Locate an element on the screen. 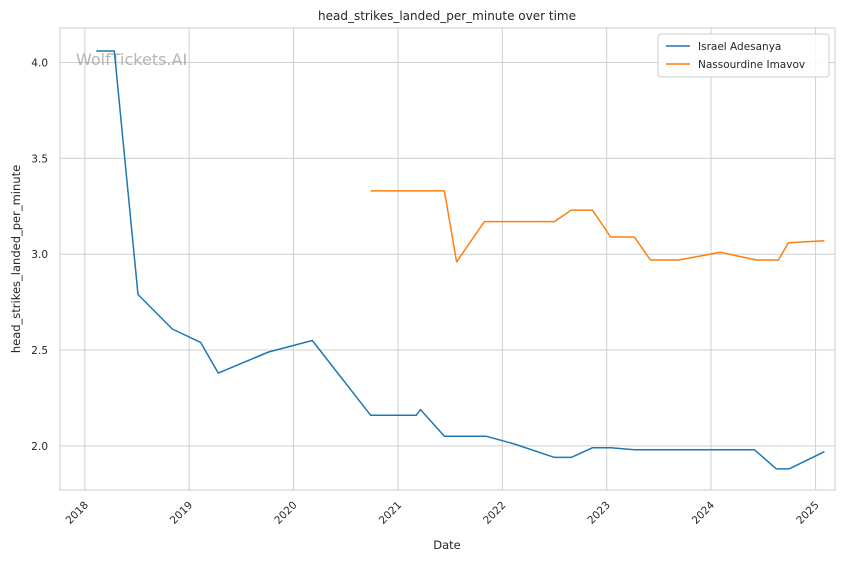 The height and width of the screenshot is (561, 844). y-tick-label: 3.0 is located at coordinates (39, 255).